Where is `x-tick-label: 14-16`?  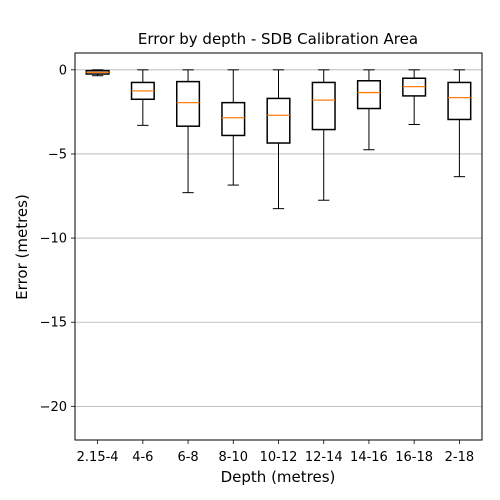
x-tick-label: 14-16 is located at coordinates (369, 457).